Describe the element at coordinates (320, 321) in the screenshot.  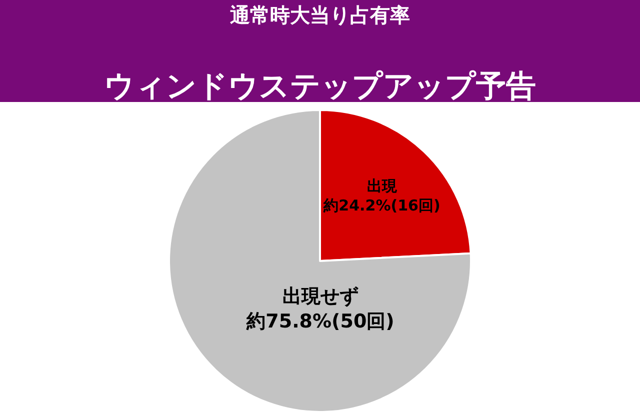
I see `data-label: 約75.8%(50回)` at that location.